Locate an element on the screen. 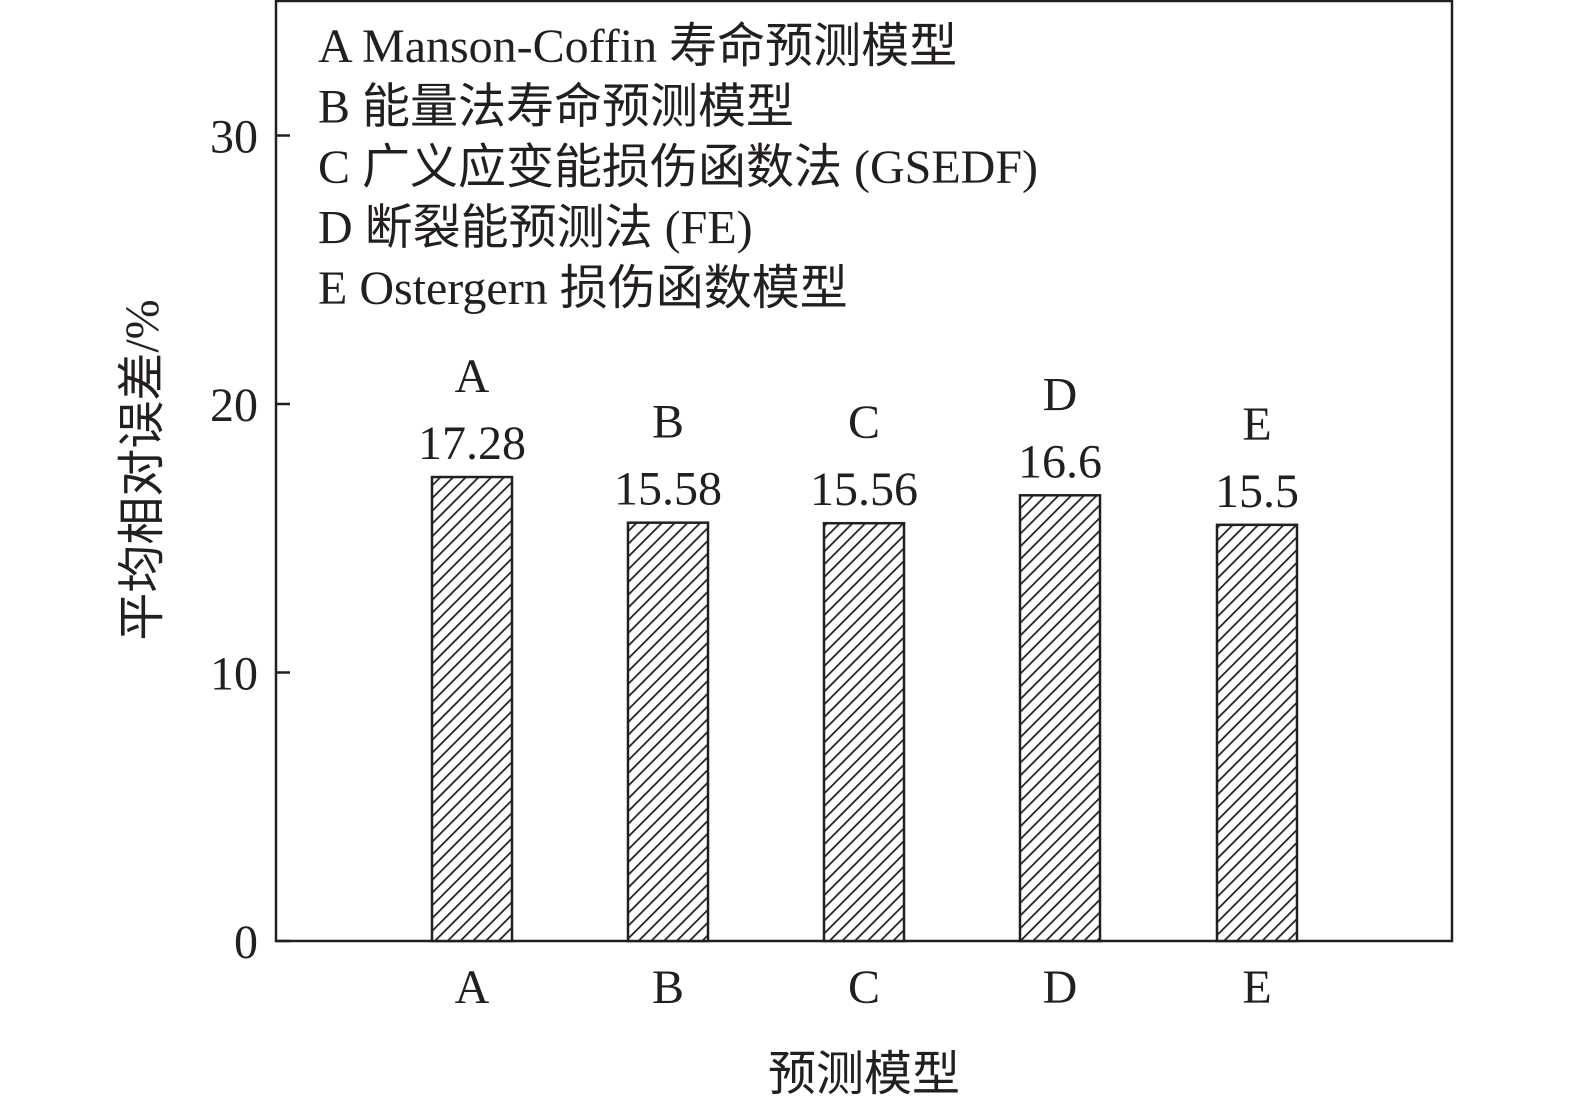 This screenshot has height=1111, width=1575. x-tick-label: B is located at coordinates (668, 987).